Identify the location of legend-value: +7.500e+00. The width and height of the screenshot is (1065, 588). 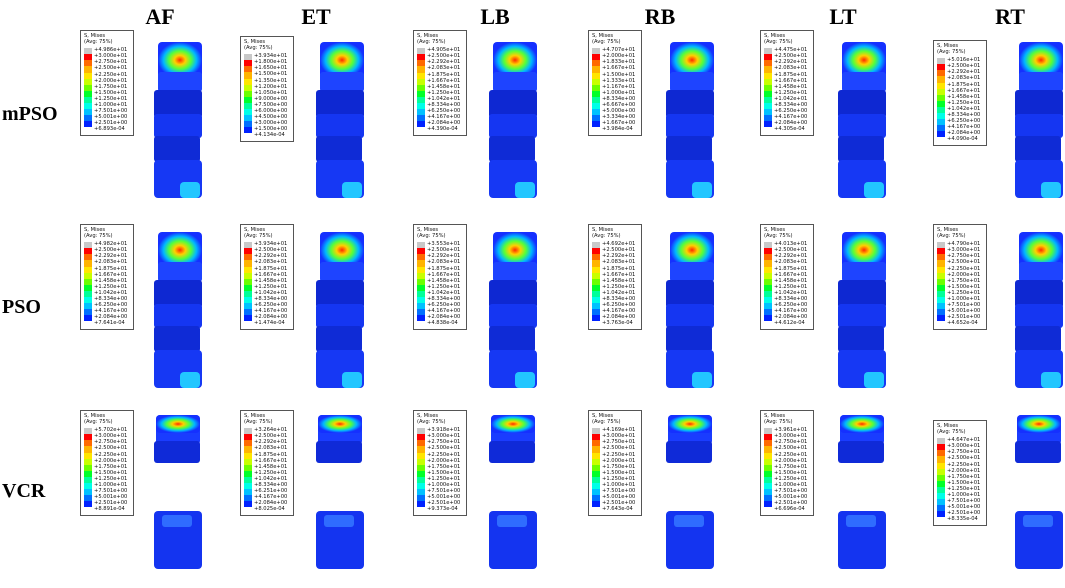
(271, 104).